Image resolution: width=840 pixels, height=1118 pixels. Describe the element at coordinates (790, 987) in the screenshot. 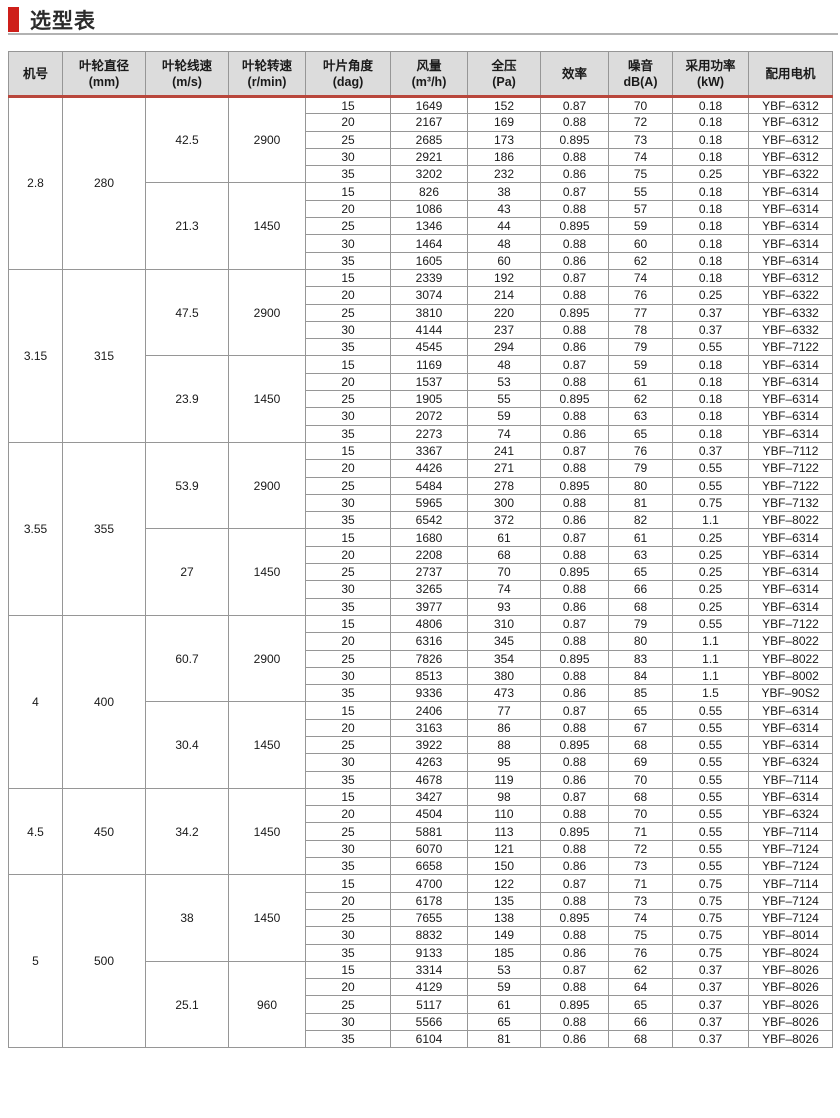

I see `cell-motor: YBF–8026` at that location.